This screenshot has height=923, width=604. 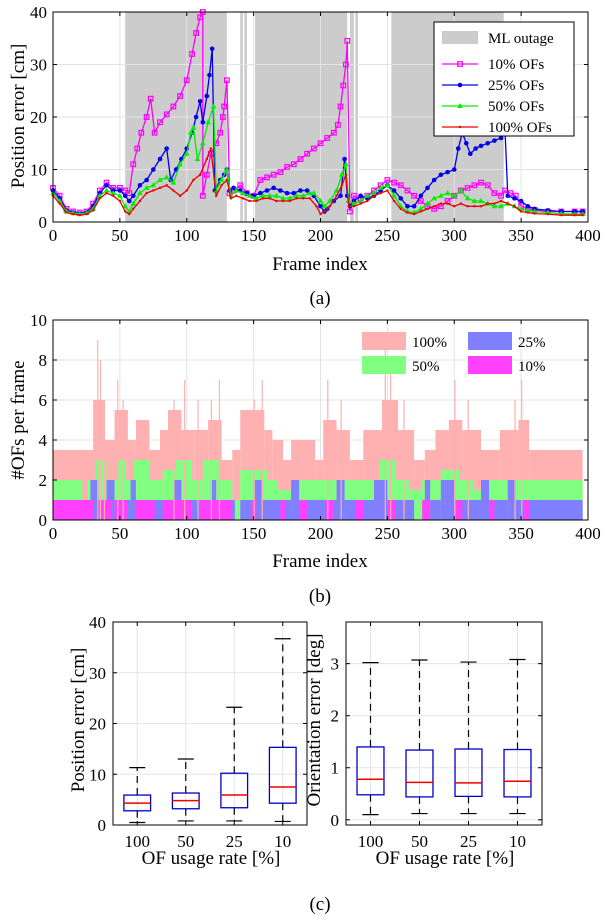 I want to click on c1-boxes, so click(x=210, y=731).